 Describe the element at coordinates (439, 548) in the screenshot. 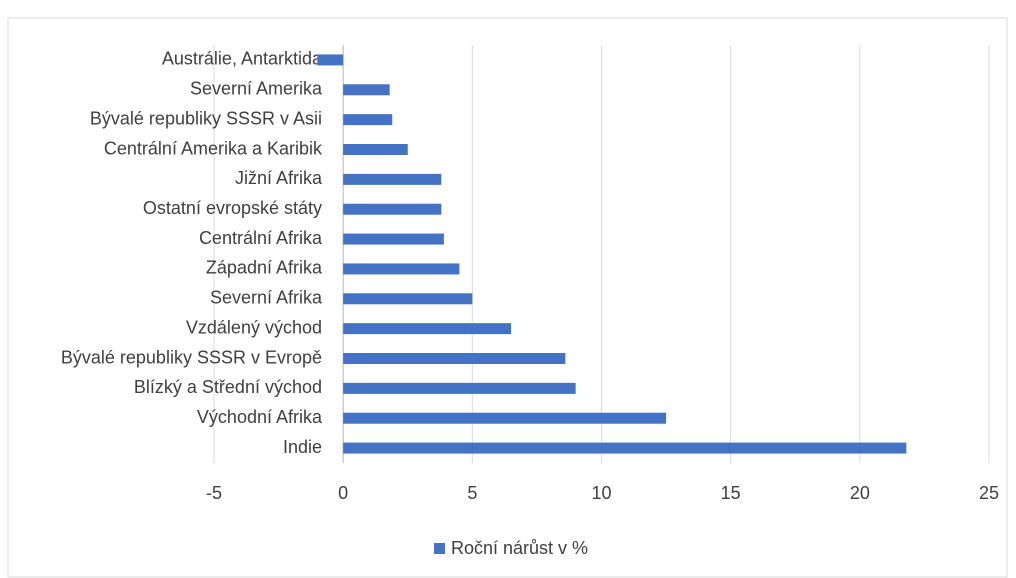

I see `legend-swatch` at that location.